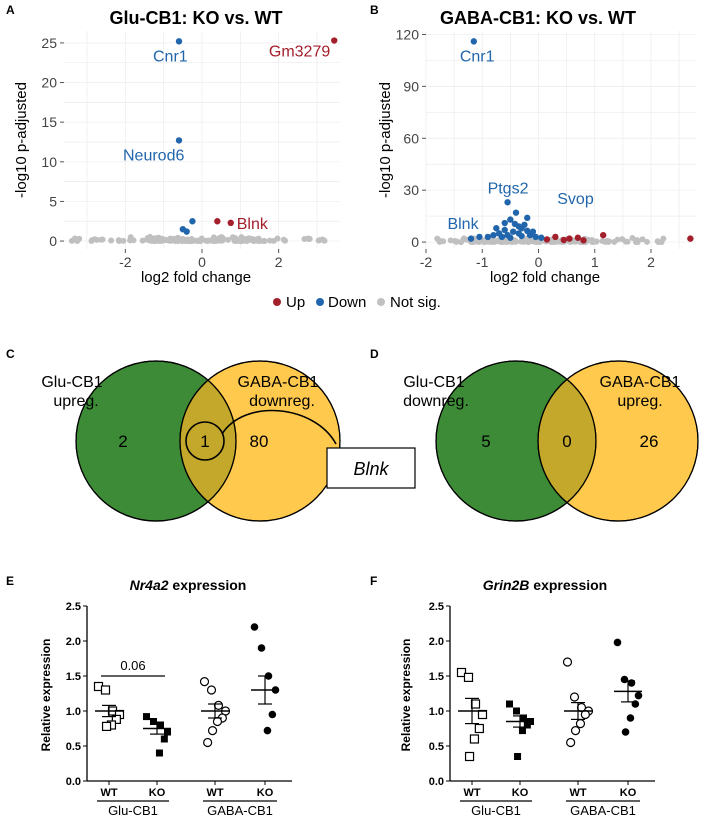  What do you see at coordinates (496, 810) in the screenshot?
I see `dot-f-group-label: Glu-CB1` at bounding box center [496, 810].